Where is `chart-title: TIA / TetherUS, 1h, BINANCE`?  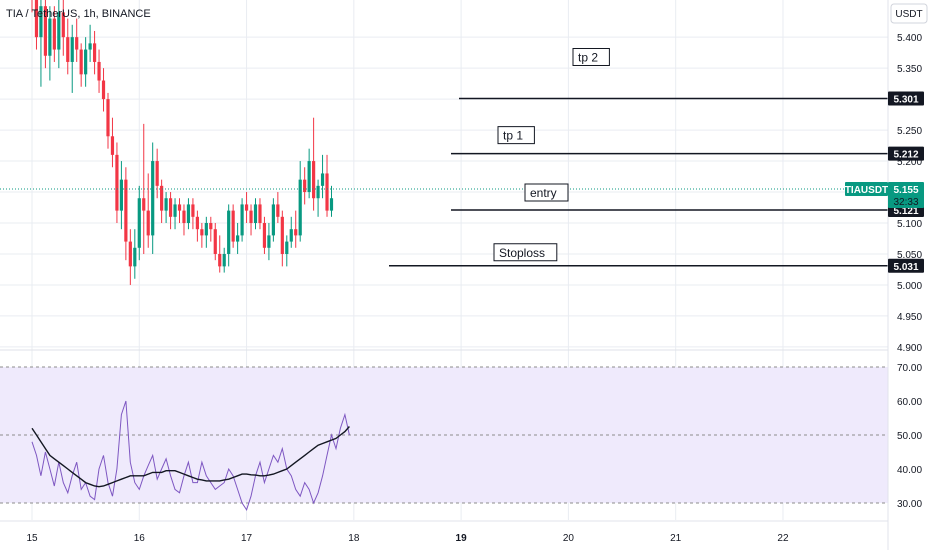
chart-title: TIA / TetherUS, 1h, BINANCE is located at coordinates (78, 14).